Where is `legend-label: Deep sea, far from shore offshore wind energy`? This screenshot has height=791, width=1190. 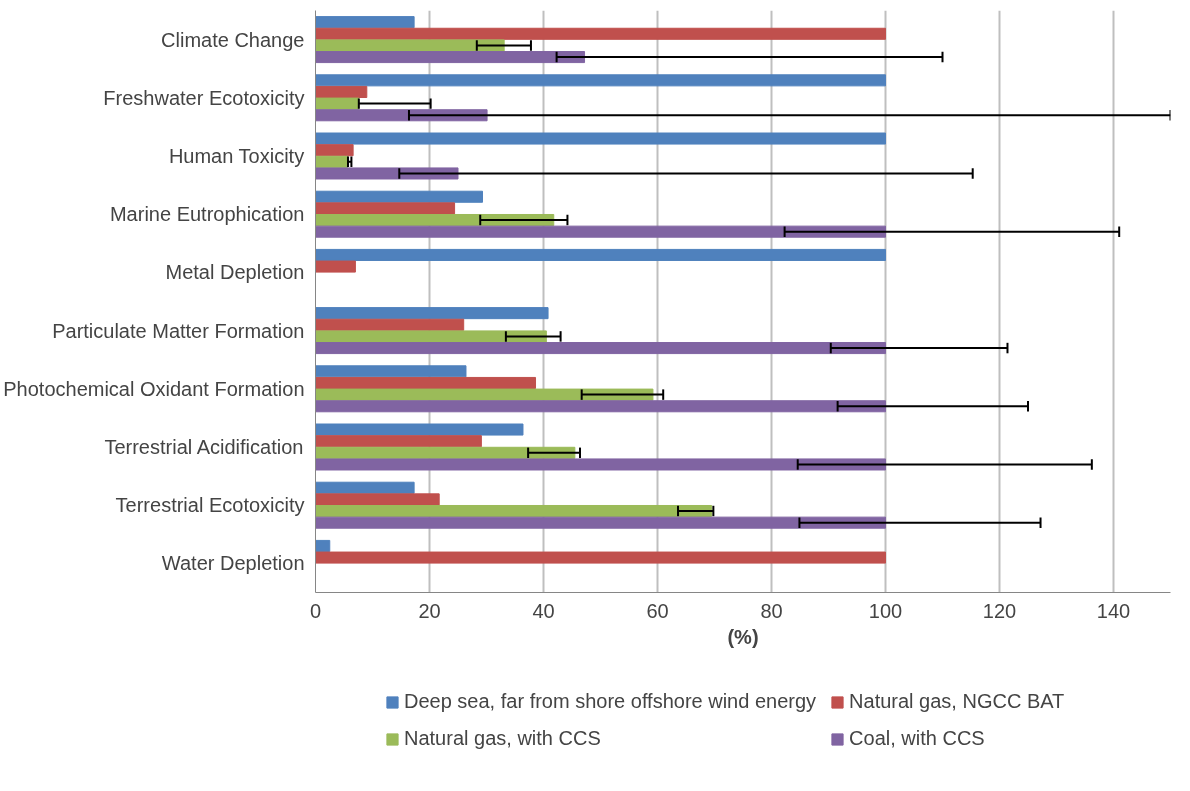
legend-label: Deep sea, far from shore offshore wind energy is located at coordinates (610, 701).